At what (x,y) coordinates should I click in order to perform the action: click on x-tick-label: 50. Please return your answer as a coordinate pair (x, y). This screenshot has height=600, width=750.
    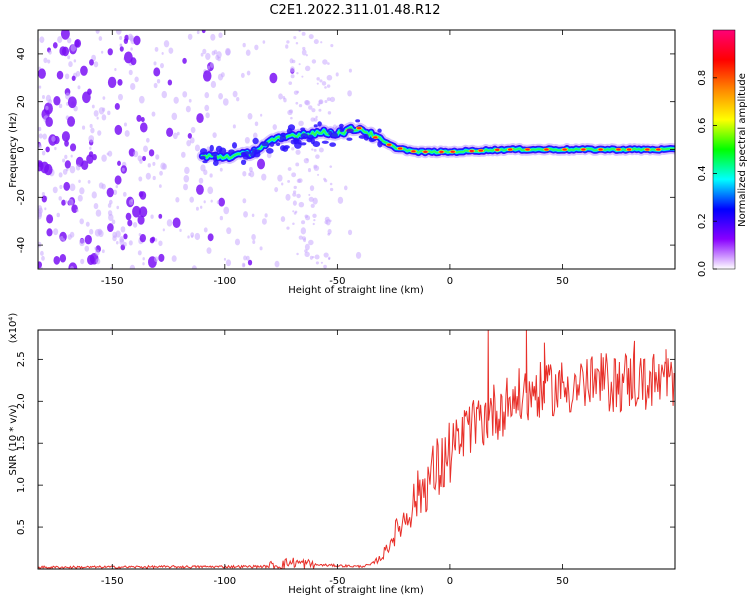
    Looking at the image, I should click on (562, 581).